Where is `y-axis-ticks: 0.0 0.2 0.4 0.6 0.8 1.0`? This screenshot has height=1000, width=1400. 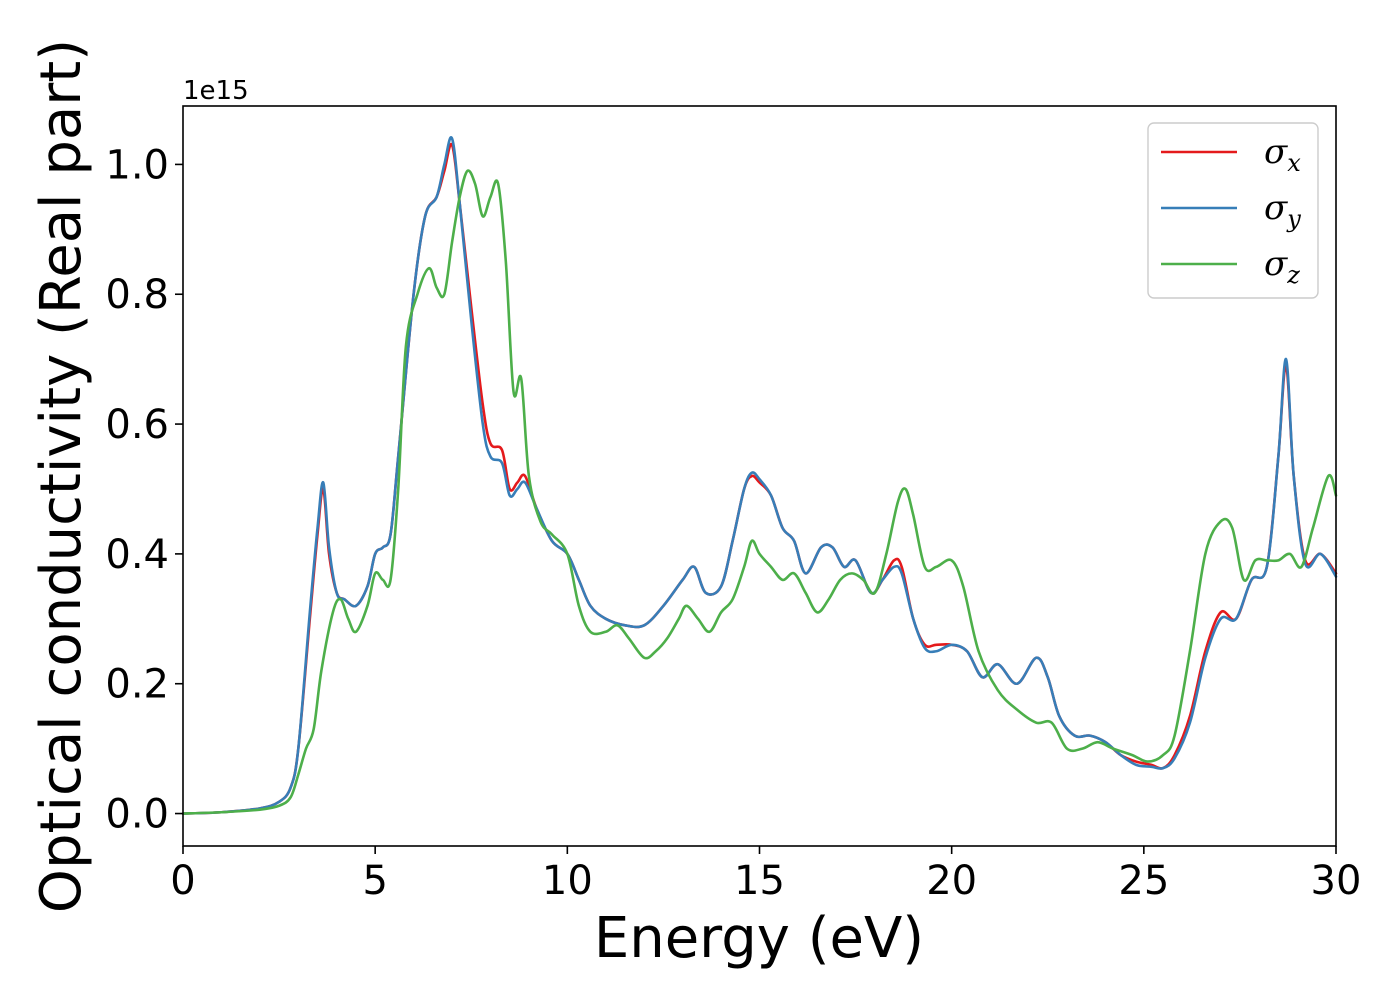 y-axis-ticks: 0.0 0.2 0.4 0.6 0.8 1.0 is located at coordinates (144, 490).